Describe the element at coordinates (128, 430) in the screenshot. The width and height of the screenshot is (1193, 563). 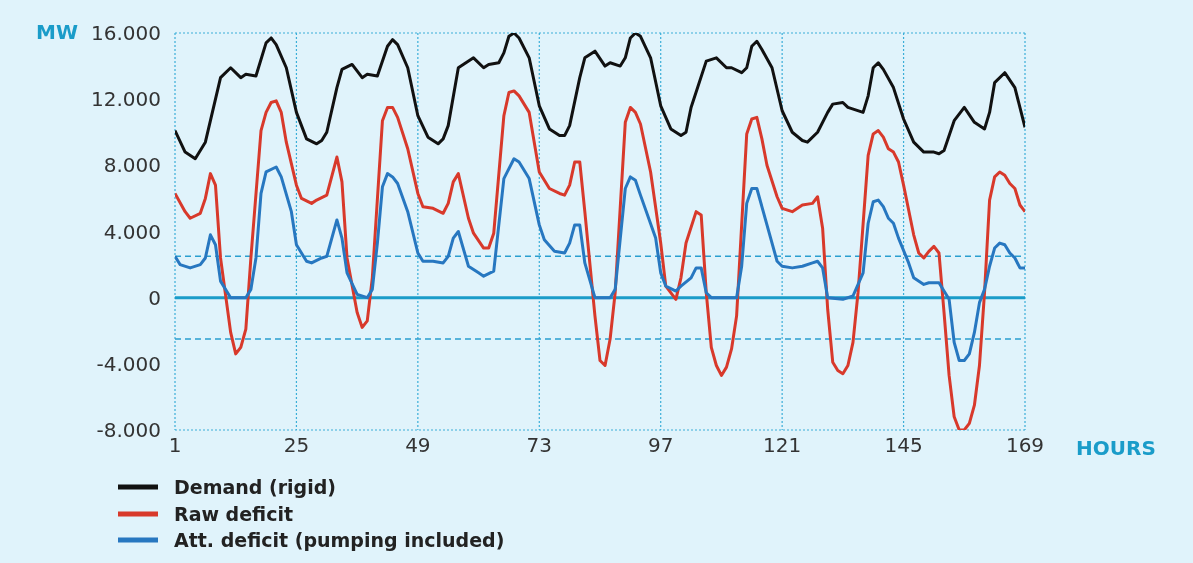
I see `y-tick-label: -8.000` at that location.